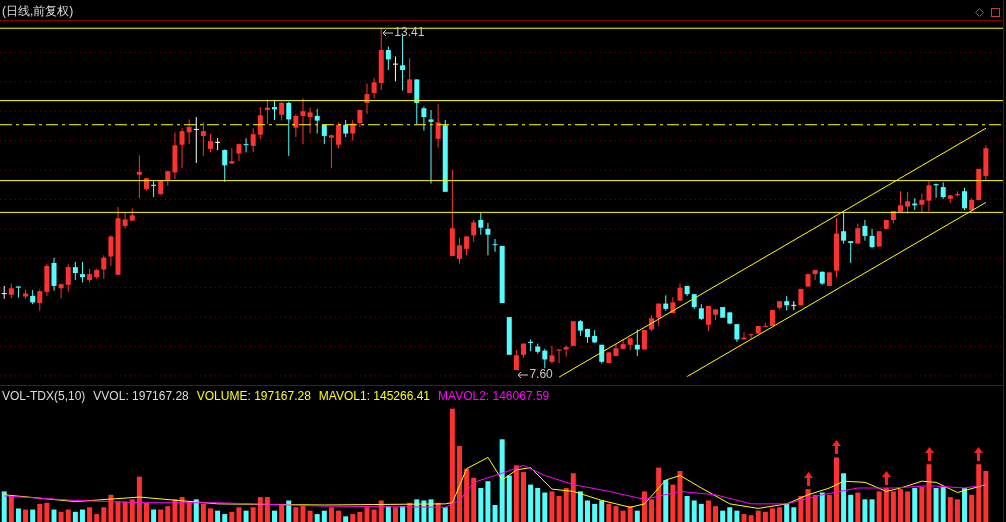  I want to click on text: MAVOL2: 146067.59, so click(494, 396).